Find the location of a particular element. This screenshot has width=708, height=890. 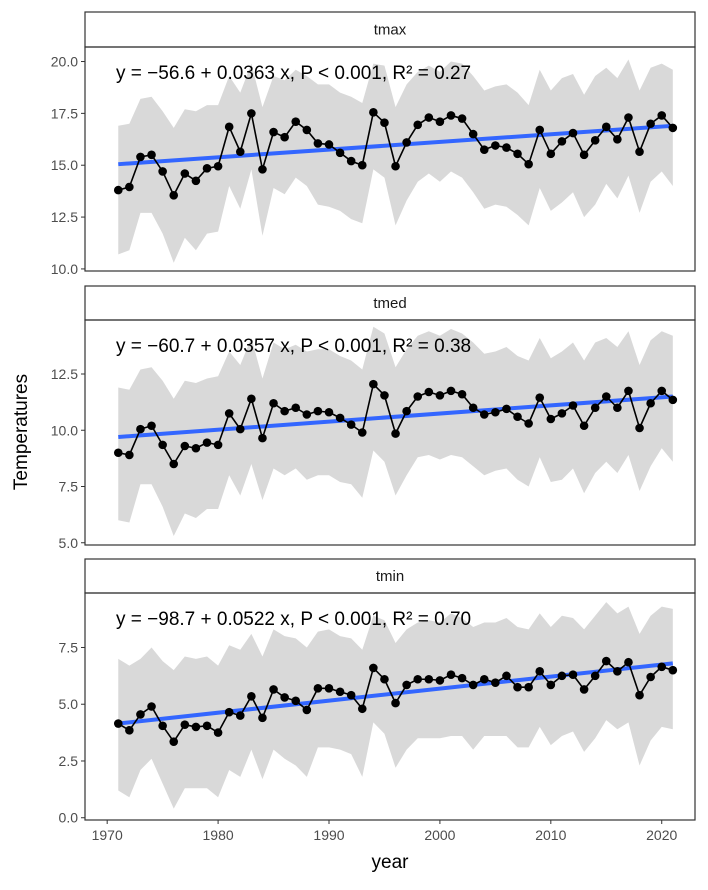

x-tick-label: 1990 is located at coordinates (328, 835).